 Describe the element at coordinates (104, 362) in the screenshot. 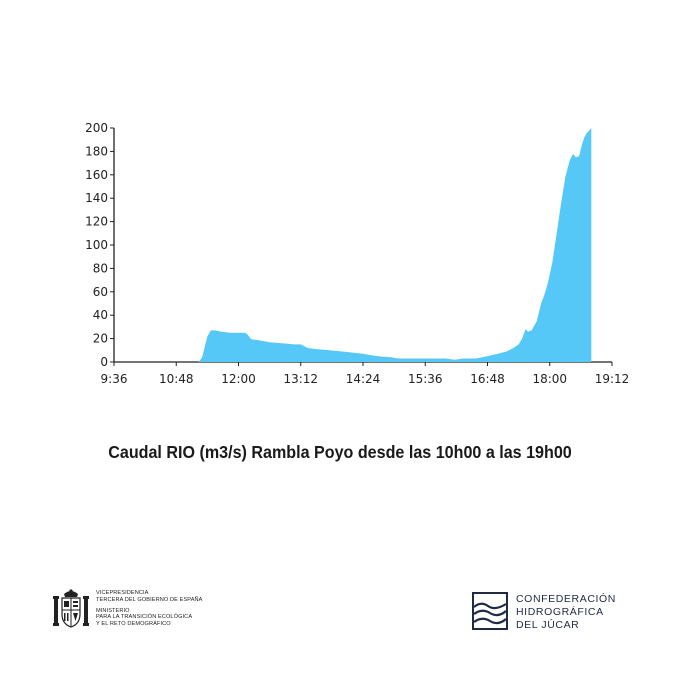

I see `y-tick-label: 0` at that location.